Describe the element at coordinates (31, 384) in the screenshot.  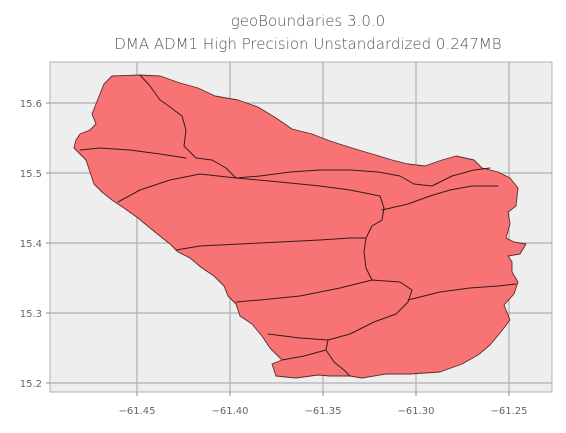
I see `y-tick-label: 15.2` at that location.